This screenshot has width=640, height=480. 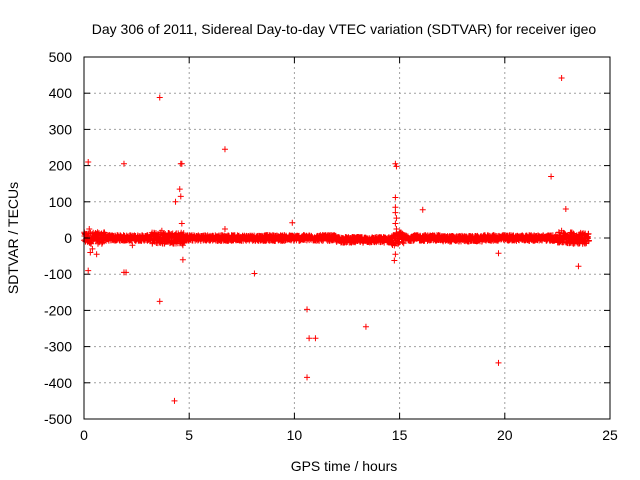 What do you see at coordinates (344, 466) in the screenshot?
I see `x-axis-label: GPS time / hours` at bounding box center [344, 466].